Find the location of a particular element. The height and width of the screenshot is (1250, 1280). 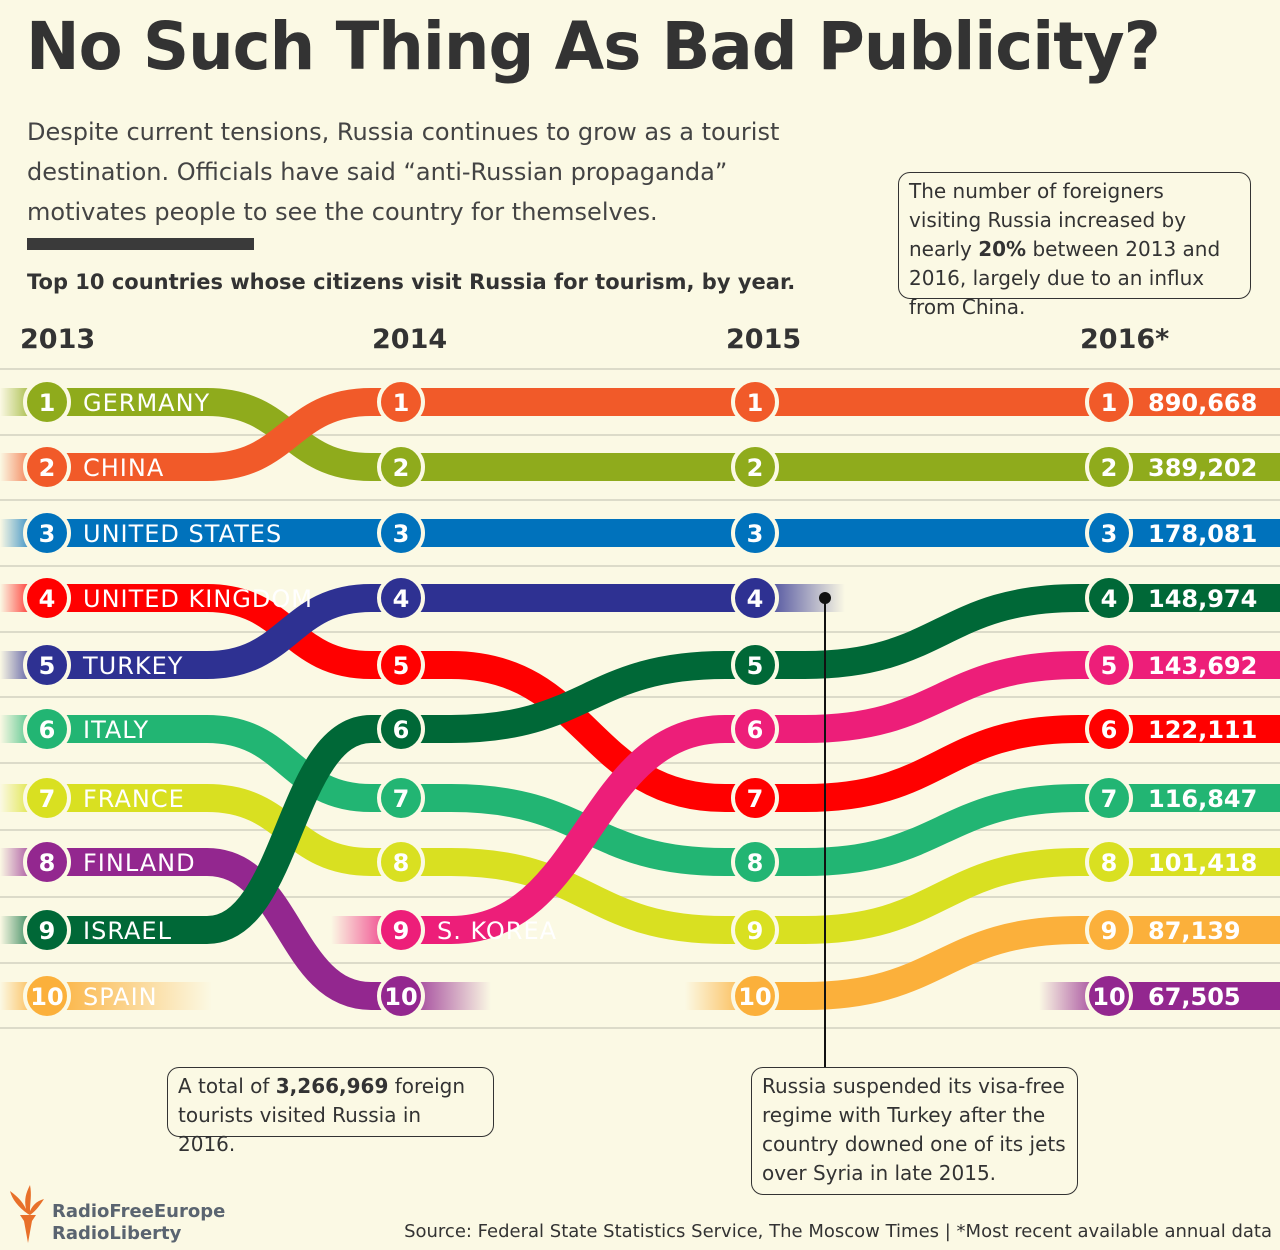

rferl-logo: RadioFreeEurope RadioLiberty is located at coordinates (118, 1215).